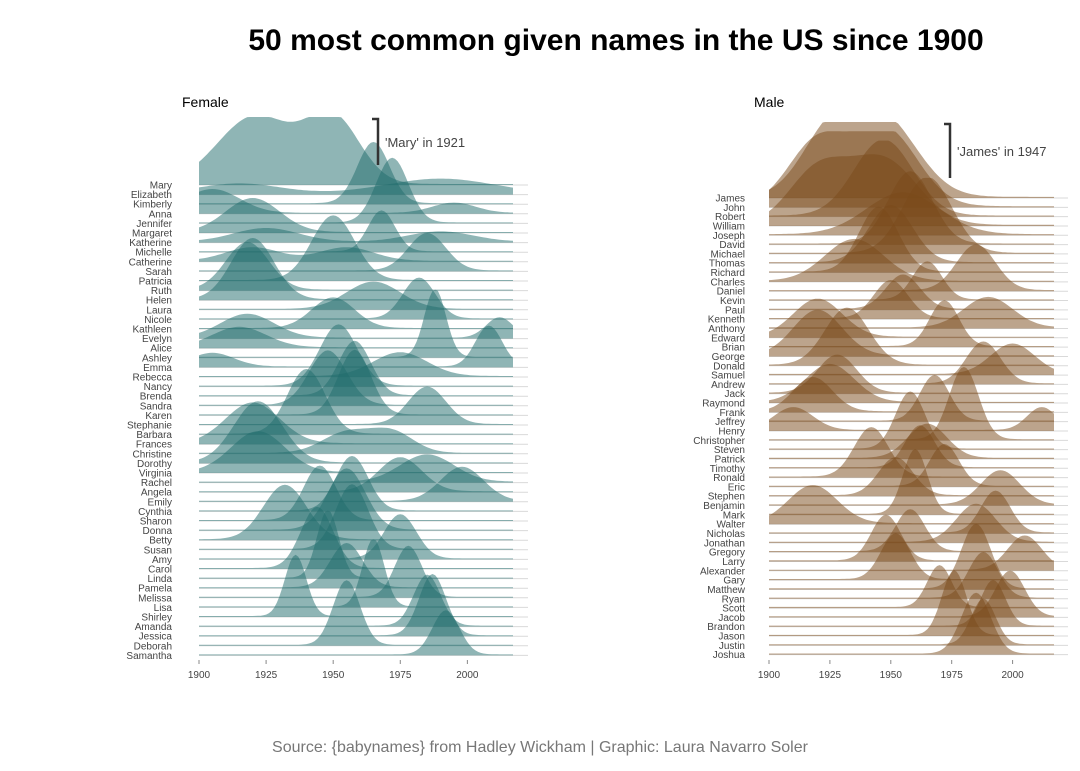 The image size is (1080, 771). Describe the element at coordinates (151, 195) in the screenshot. I see `name-label: Elizabeth` at that location.